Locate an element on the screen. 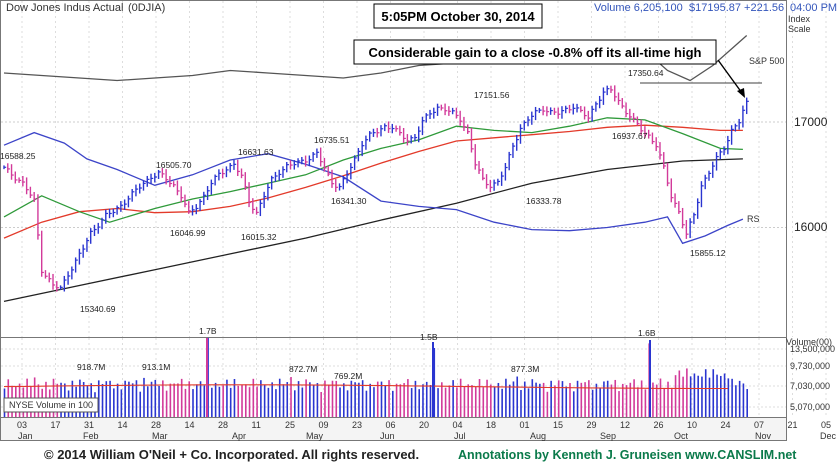 This screenshot has width=840, height=467. x-day-label: 05 is located at coordinates (826, 425).